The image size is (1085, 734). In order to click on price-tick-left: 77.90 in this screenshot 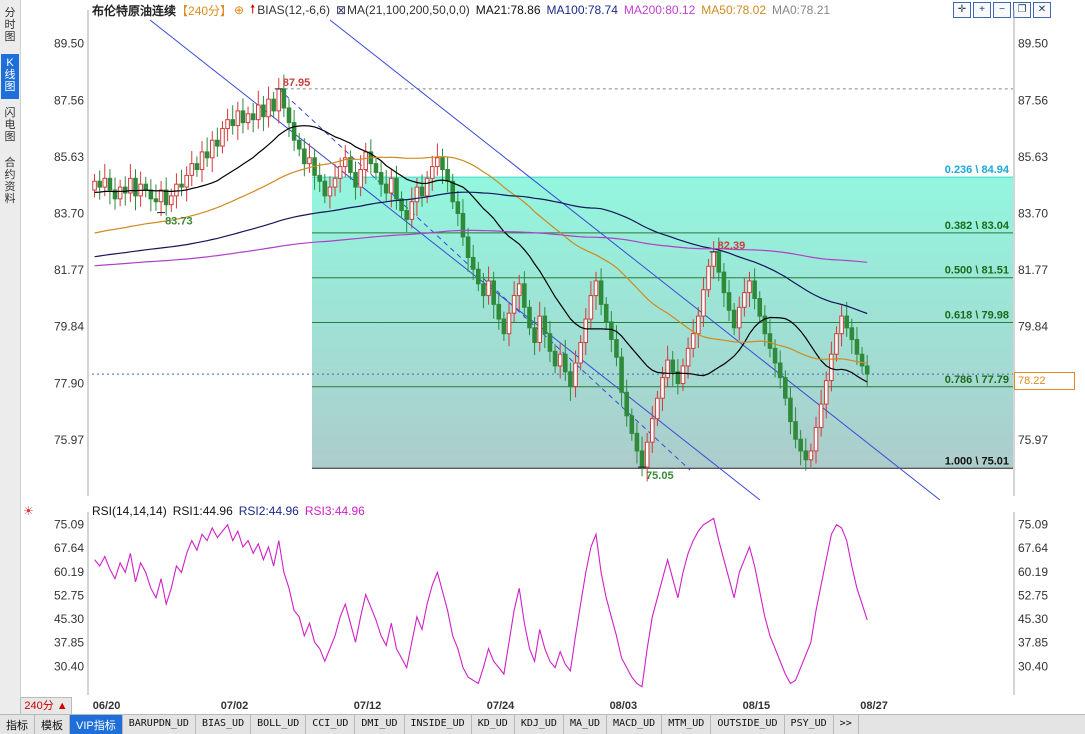, I will do `click(69, 384)`.